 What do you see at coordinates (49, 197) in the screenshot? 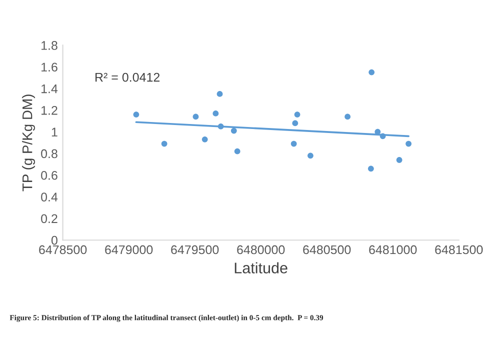
I see `y-tick-label: 0.4` at bounding box center [49, 197].